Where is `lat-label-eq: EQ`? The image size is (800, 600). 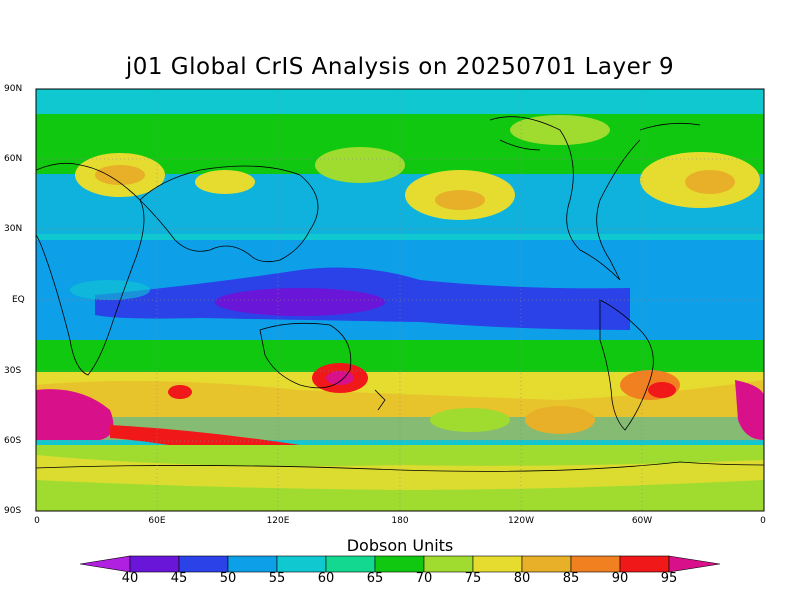 lat-label-eq: EQ is located at coordinates (18, 300).